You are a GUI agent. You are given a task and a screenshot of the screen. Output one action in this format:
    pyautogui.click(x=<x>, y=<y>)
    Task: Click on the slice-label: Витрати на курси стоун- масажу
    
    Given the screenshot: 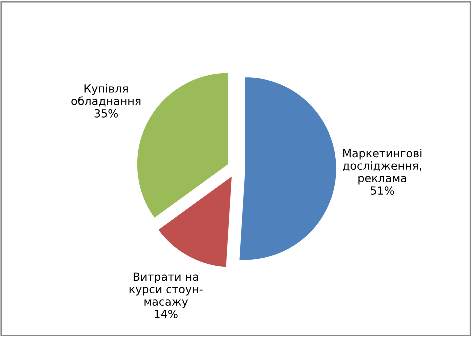 What is the action you would take?
    pyautogui.click(x=166, y=290)
    